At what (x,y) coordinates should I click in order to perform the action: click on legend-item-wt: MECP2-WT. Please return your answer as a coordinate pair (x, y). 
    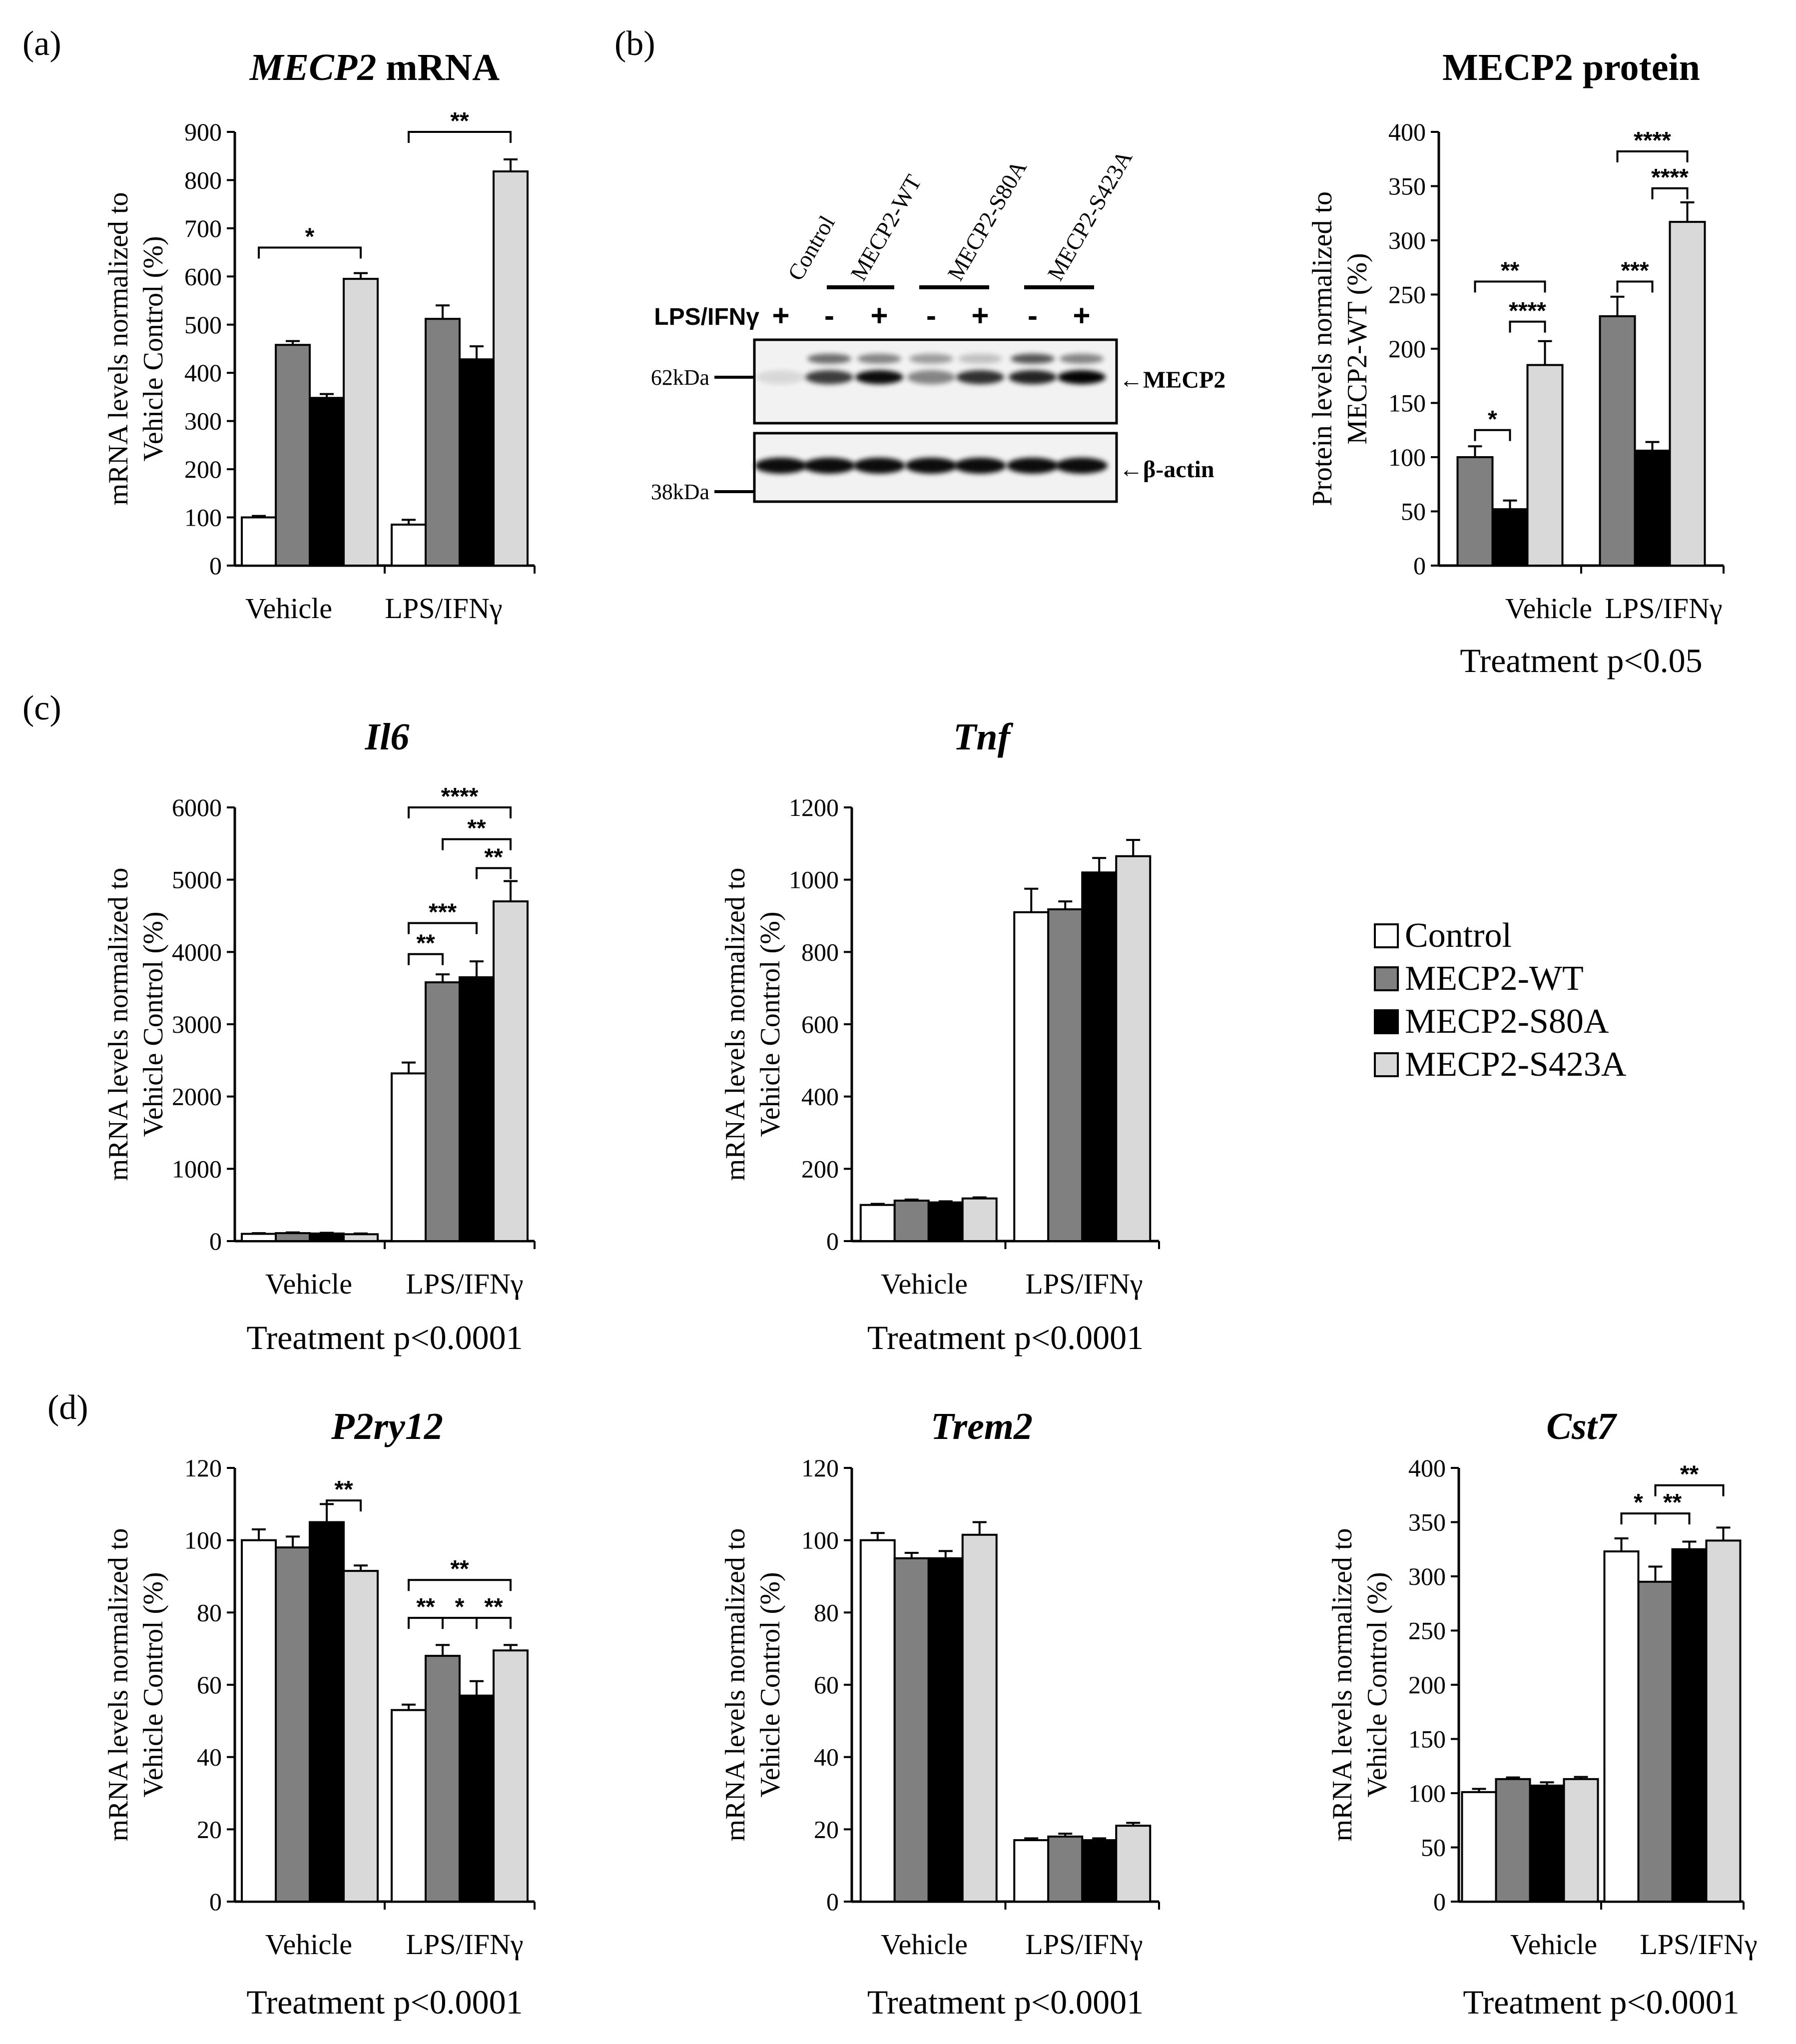
    Looking at the image, I should click on (1500, 978).